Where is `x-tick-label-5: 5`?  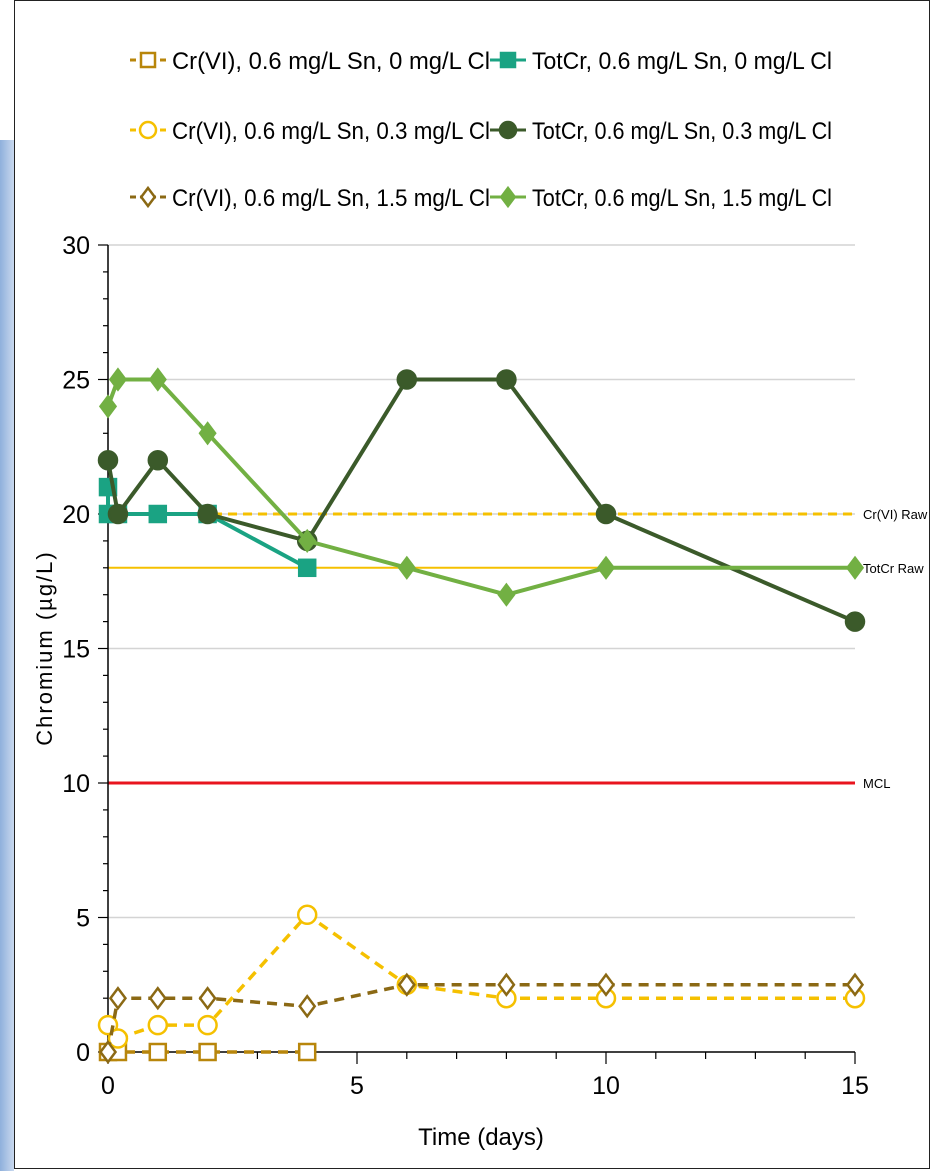 x-tick-label-5: 5 is located at coordinates (357, 1086).